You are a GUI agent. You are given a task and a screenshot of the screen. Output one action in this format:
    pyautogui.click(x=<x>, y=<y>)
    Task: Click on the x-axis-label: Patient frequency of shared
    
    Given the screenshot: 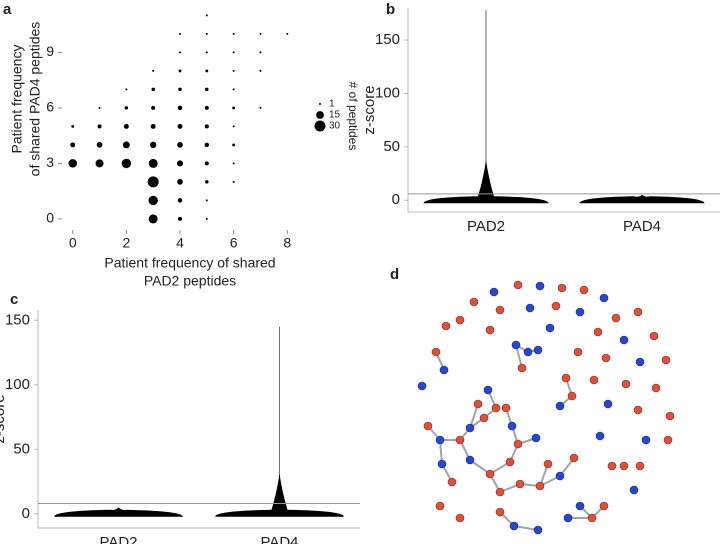 What is the action you would take?
    pyautogui.click(x=189, y=263)
    